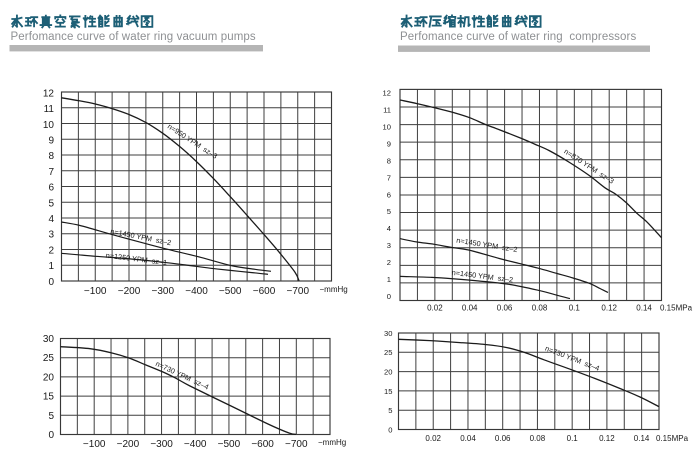 The image size is (700, 460). I want to click on svg-text: n=730 YPM sz–4, so click(182, 375).